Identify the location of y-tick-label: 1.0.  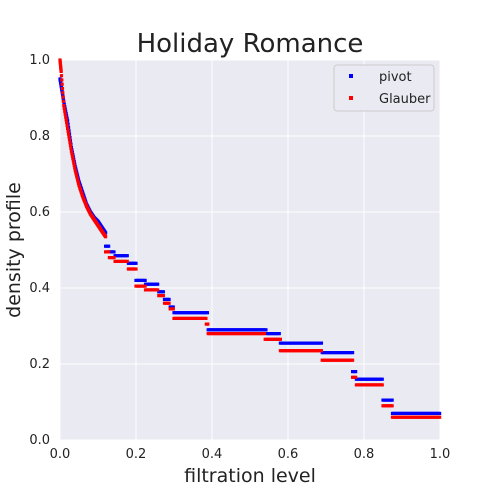
(39, 60).